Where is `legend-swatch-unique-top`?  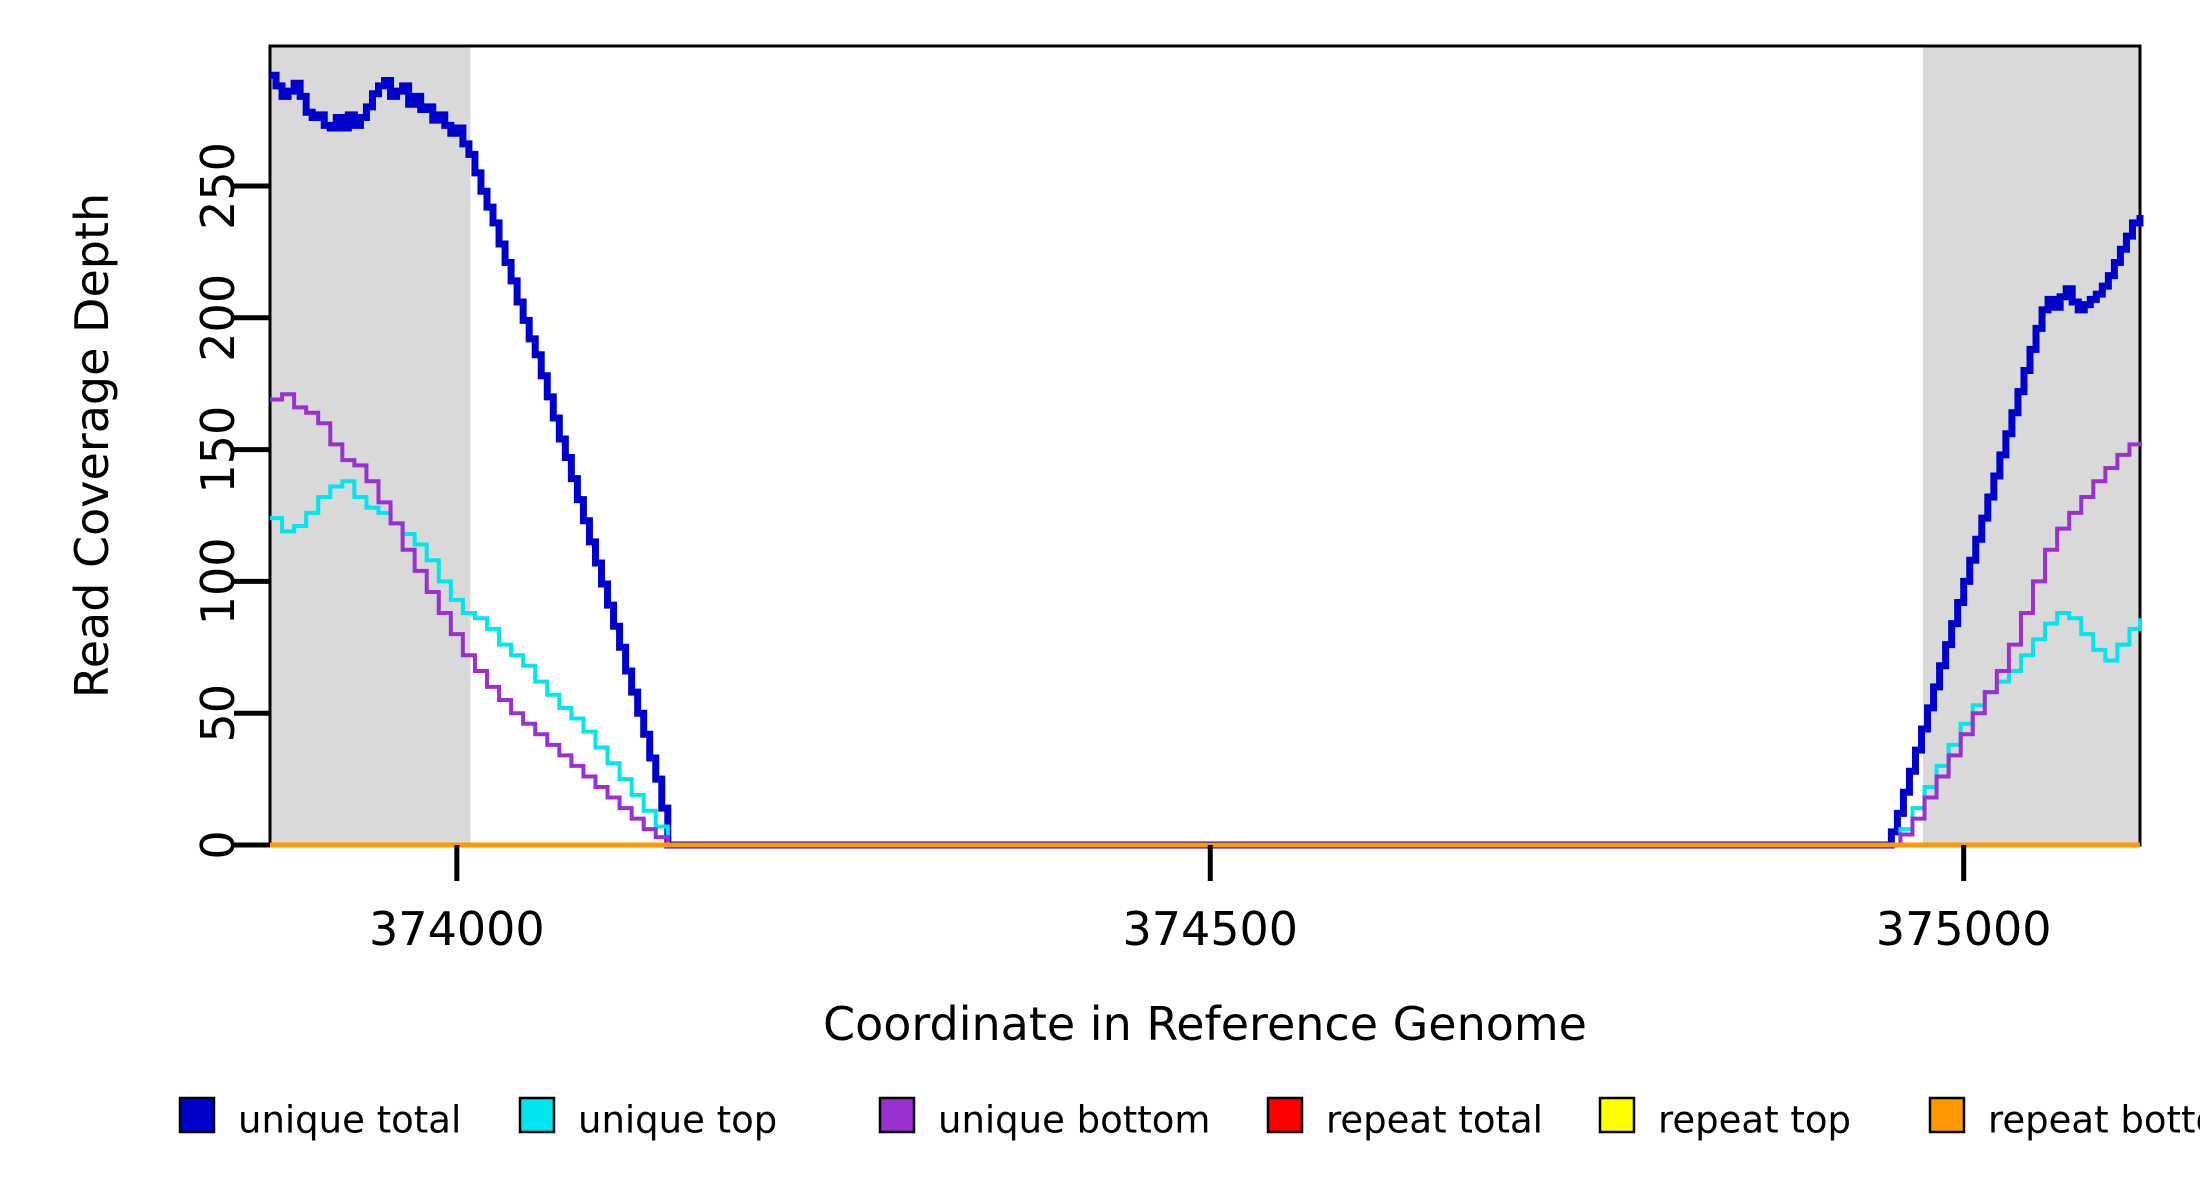
legend-swatch-unique-top is located at coordinates (537, 1115).